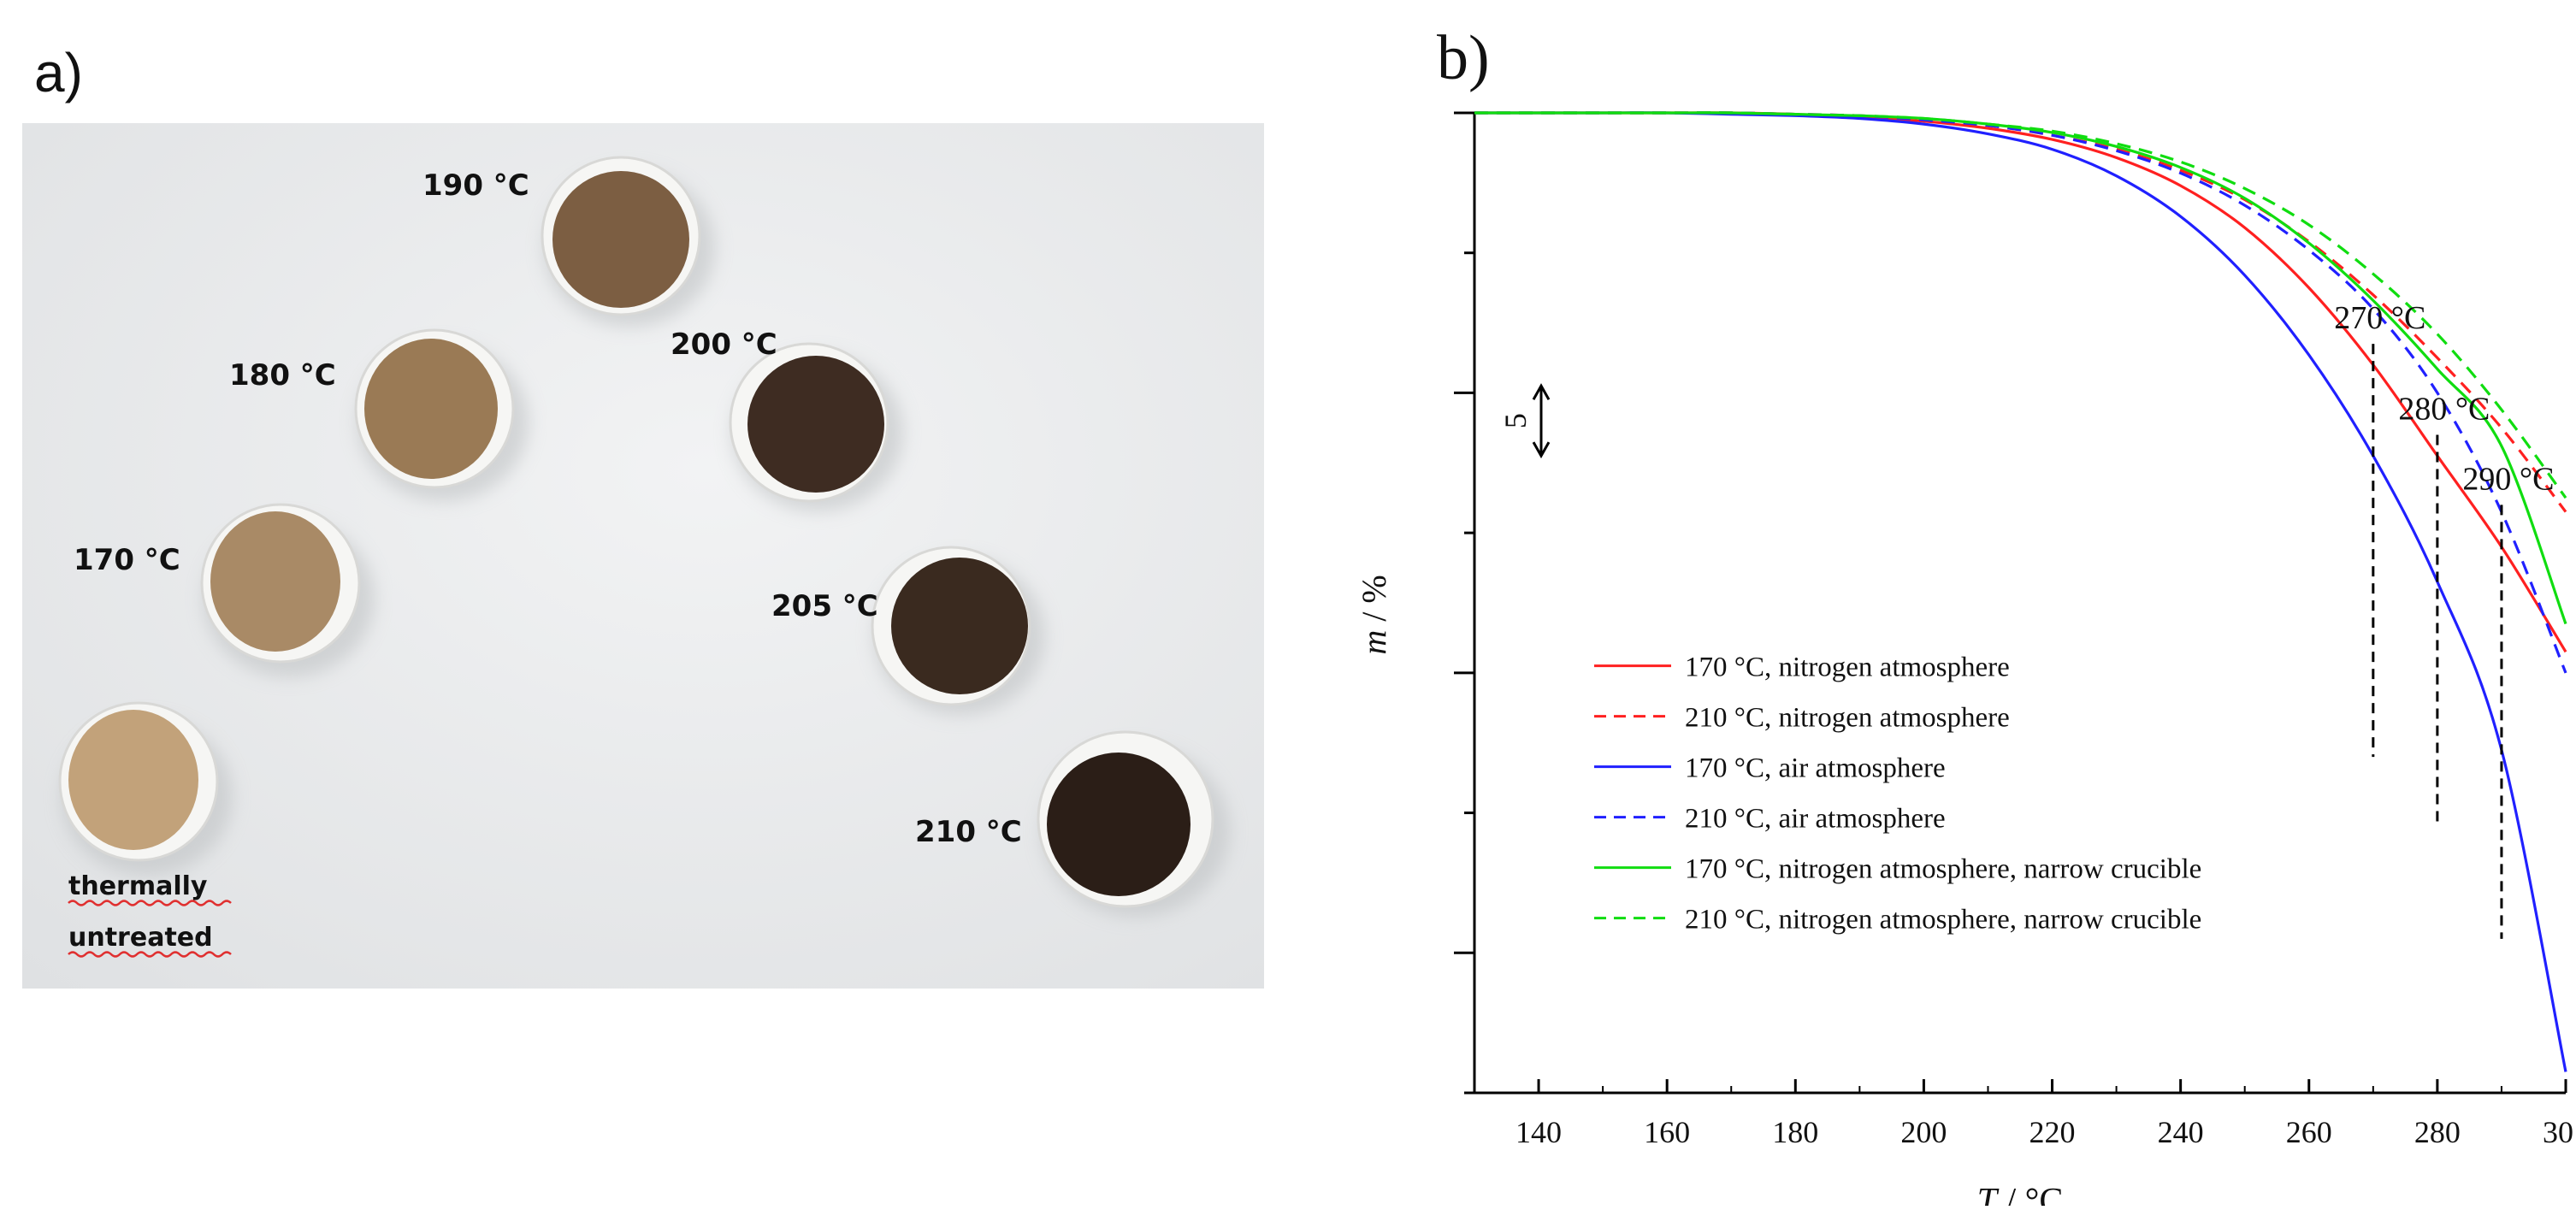 The height and width of the screenshot is (1210, 2576). Describe the element at coordinates (1515, 420) in the screenshot. I see `scale-bar-label: 5` at that location.